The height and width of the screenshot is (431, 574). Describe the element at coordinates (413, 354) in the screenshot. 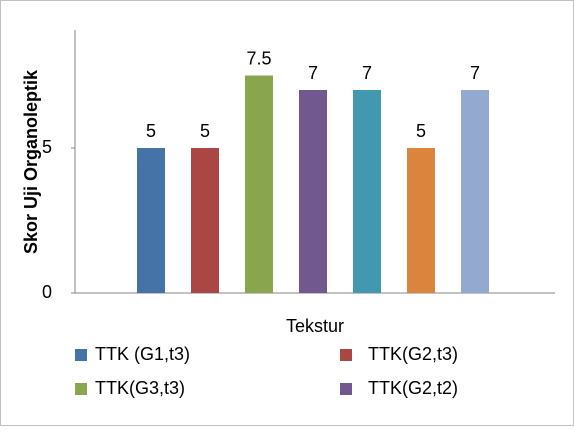

I see `legend-label: TTK(G2,t3)` at that location.